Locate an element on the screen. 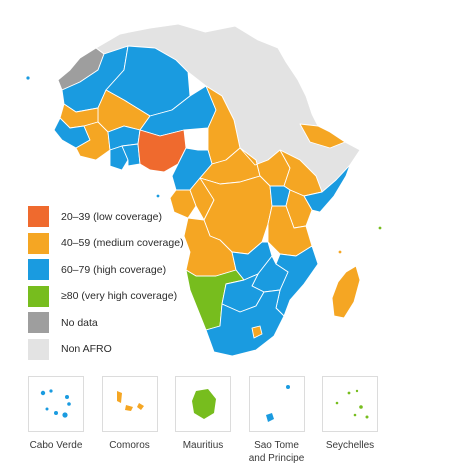 The width and height of the screenshot is (471, 474). swatch-no-data is located at coordinates (38, 322).